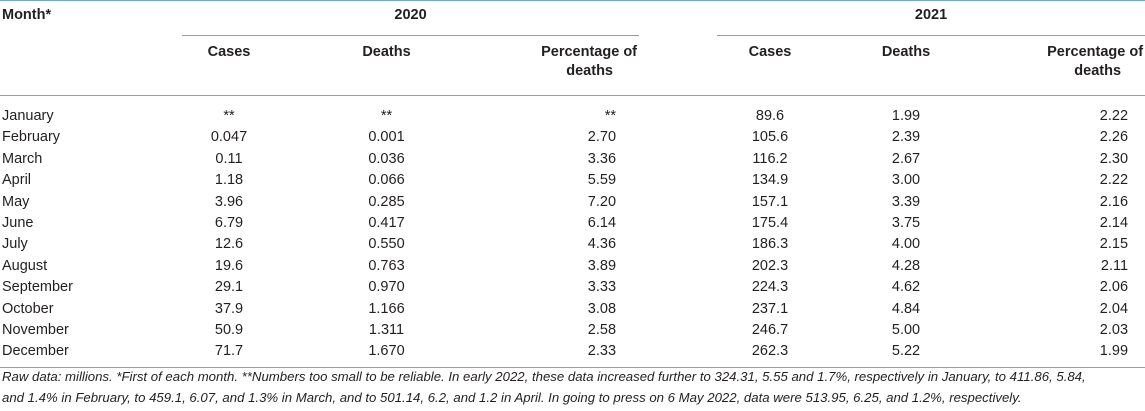  Describe the element at coordinates (1114, 201) in the screenshot. I see `pct-2021-cell: 2.16` at that location.